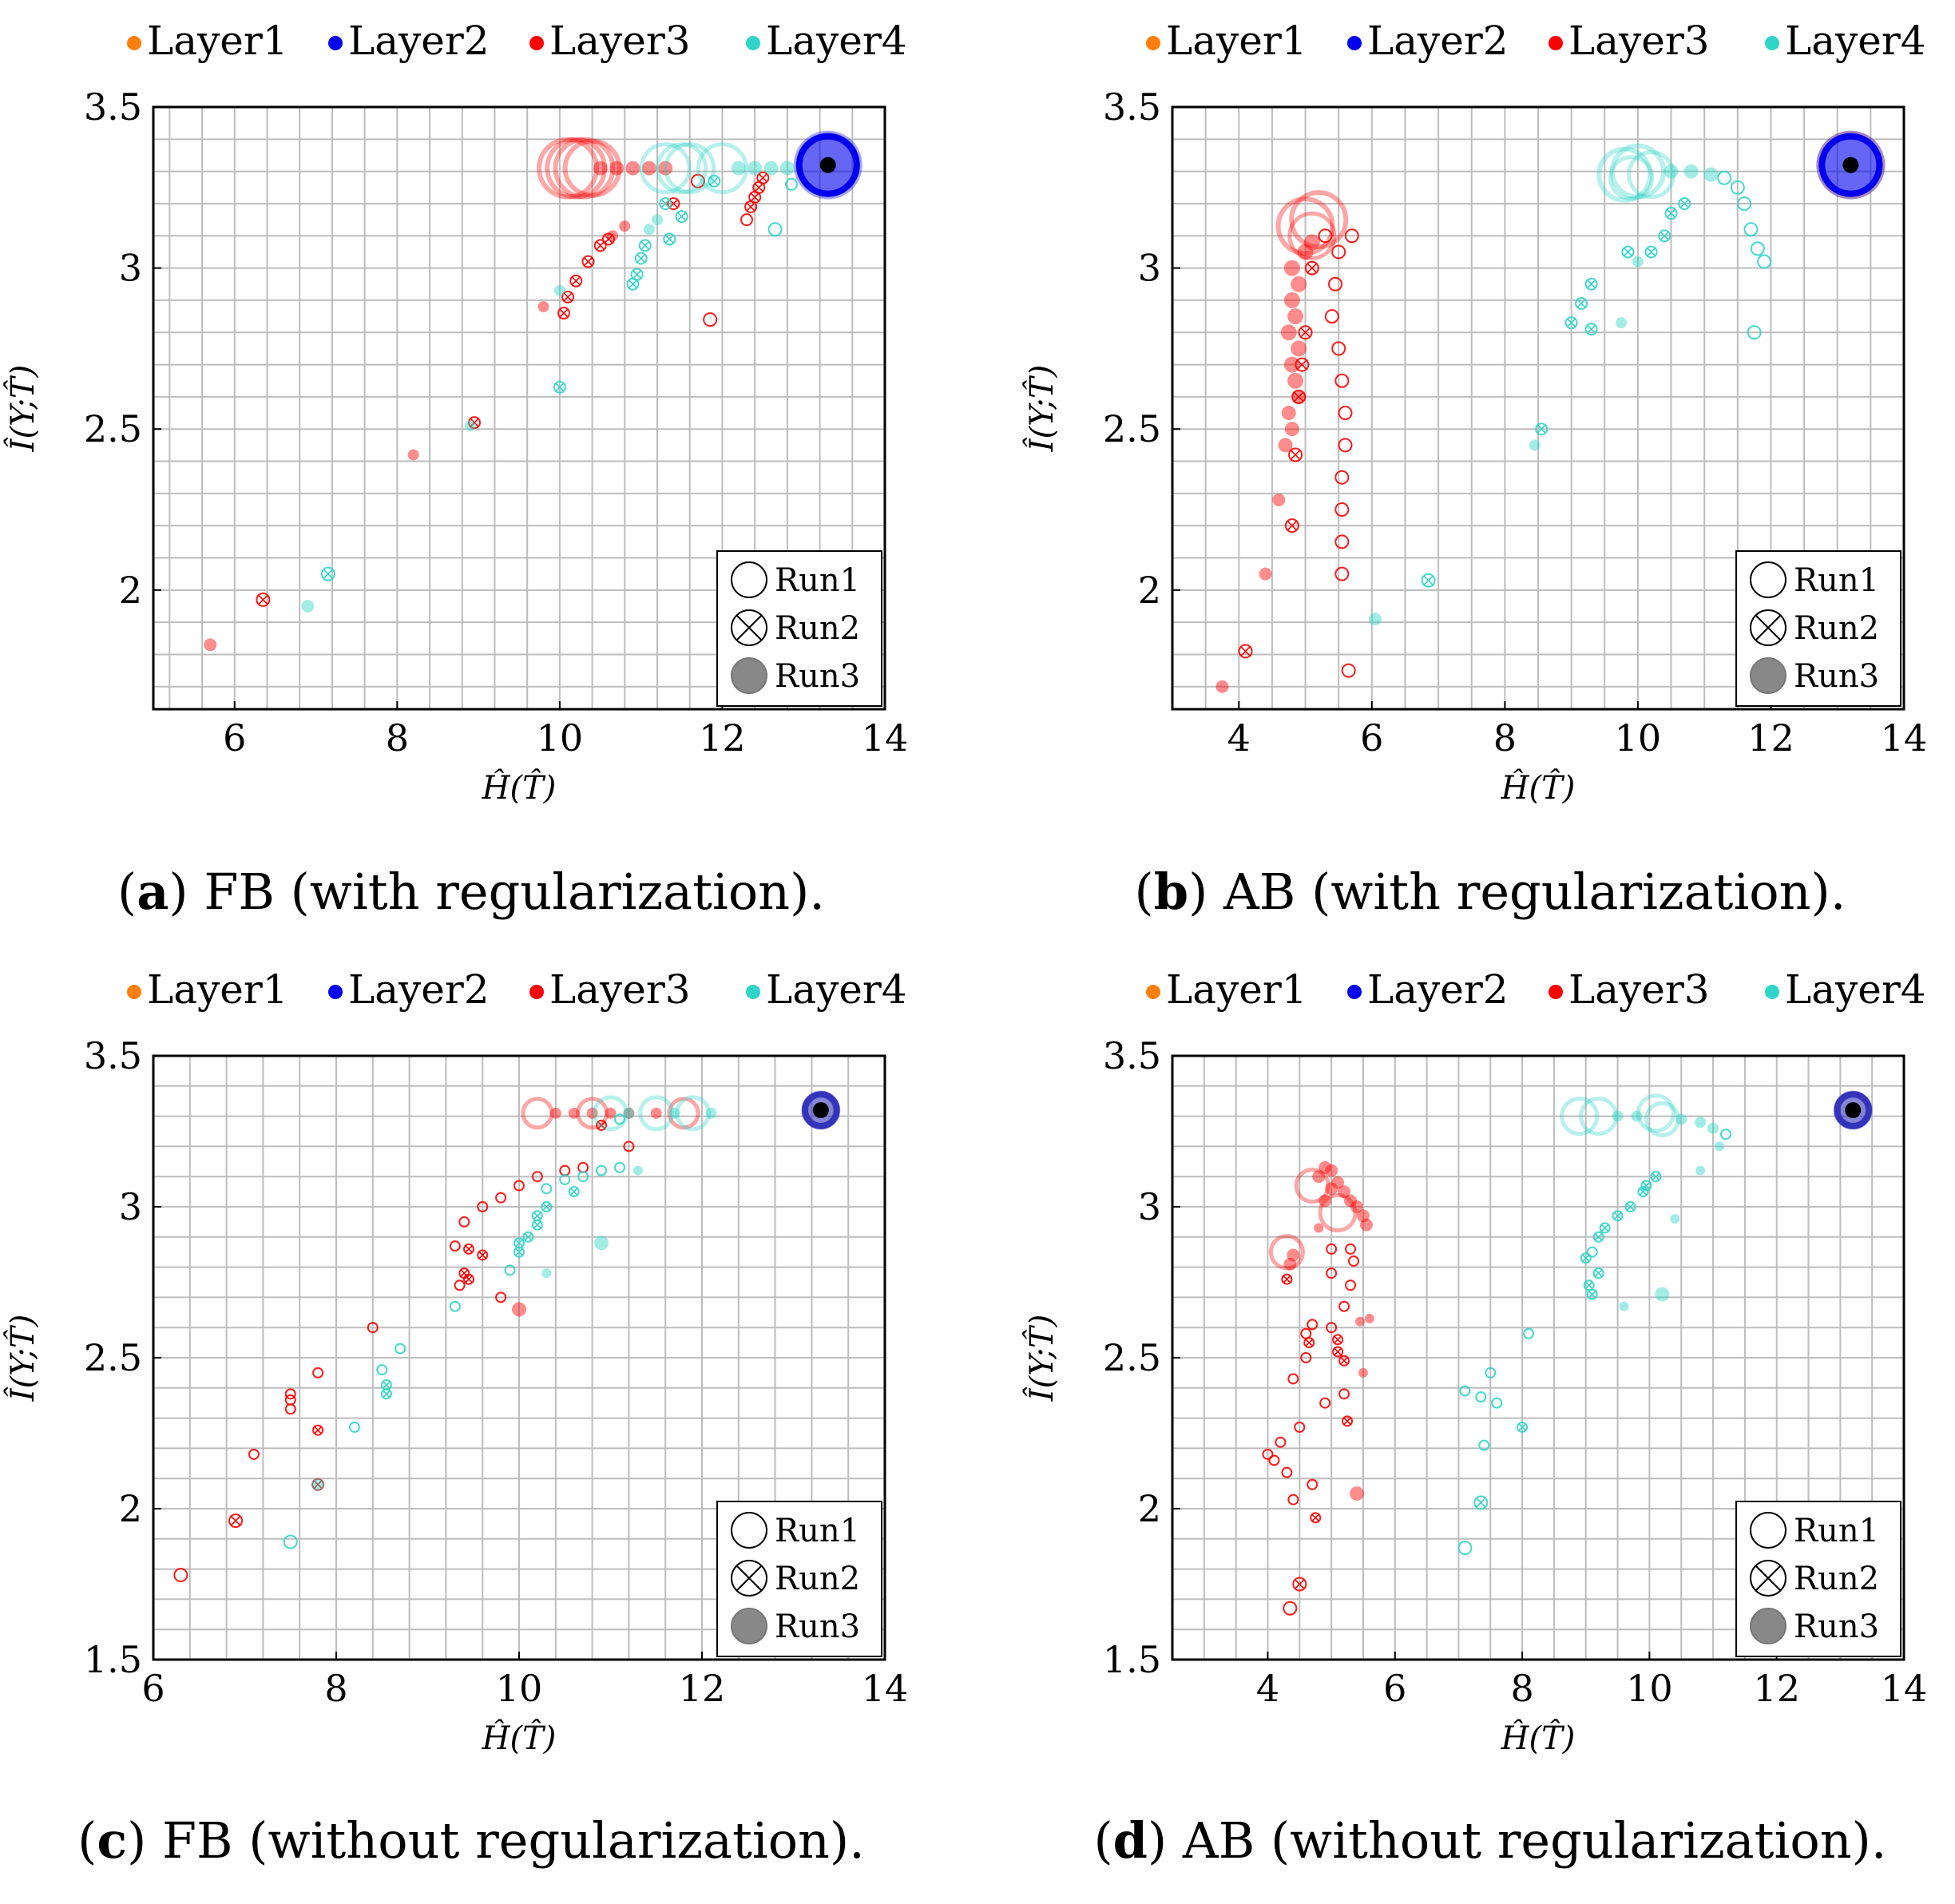 Image resolution: width=1955 pixels, height=1904 pixels. I want to click on legend-label: Layer4, so click(837, 41).